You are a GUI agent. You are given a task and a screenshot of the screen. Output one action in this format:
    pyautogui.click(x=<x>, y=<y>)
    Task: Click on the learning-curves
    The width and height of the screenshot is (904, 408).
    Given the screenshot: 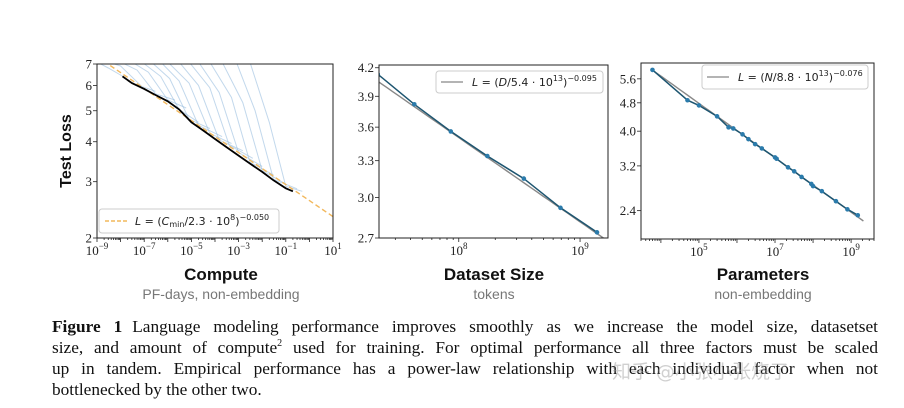 What is the action you would take?
    pyautogui.click(x=201, y=128)
    